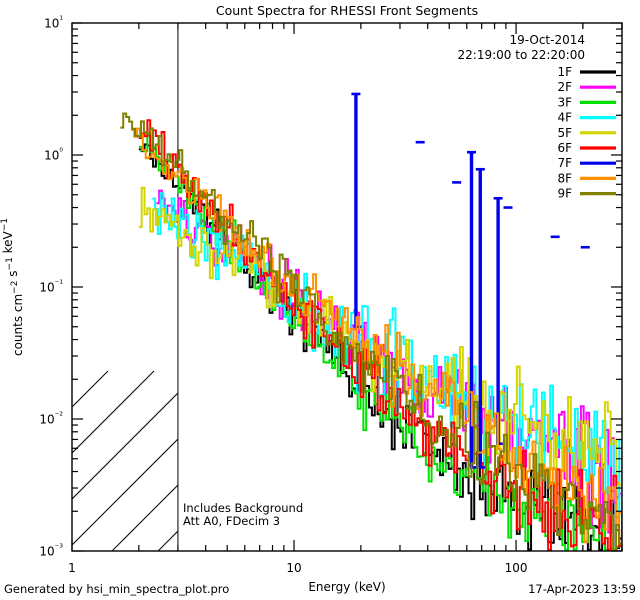 This screenshot has height=600, width=640. What do you see at coordinates (564, 87) in the screenshot?
I see `legend-label-2f: 2F` at bounding box center [564, 87].